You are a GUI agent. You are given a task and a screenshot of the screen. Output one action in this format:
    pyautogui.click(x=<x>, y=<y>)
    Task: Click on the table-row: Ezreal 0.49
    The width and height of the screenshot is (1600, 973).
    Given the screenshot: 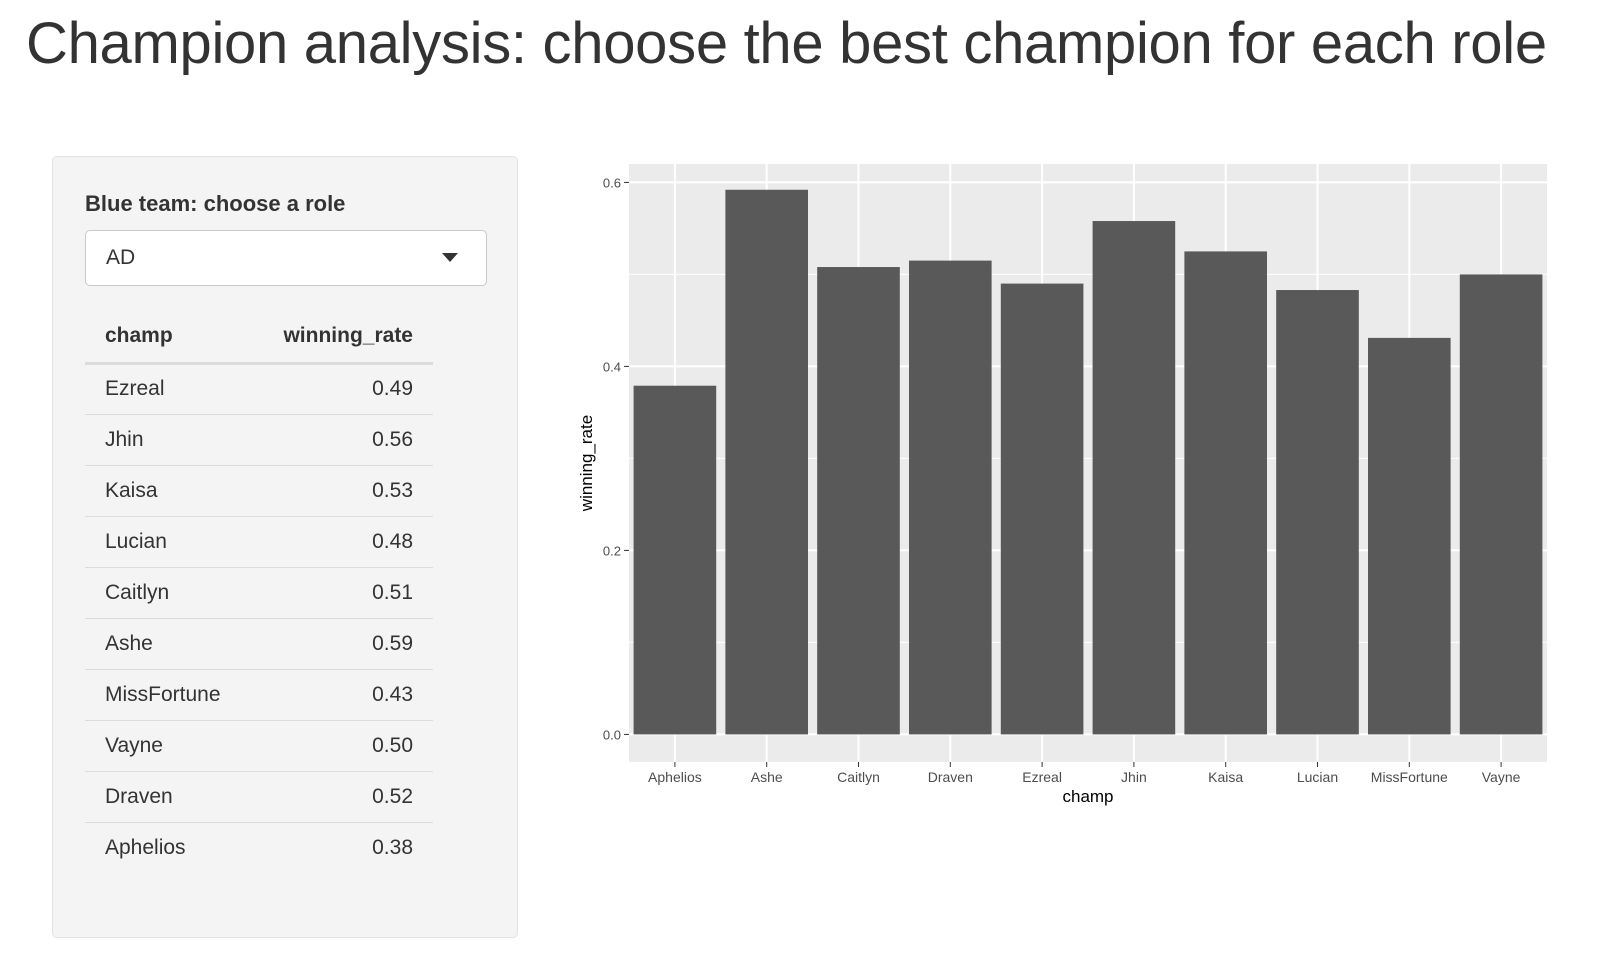 What is the action you would take?
    pyautogui.click(x=259, y=389)
    